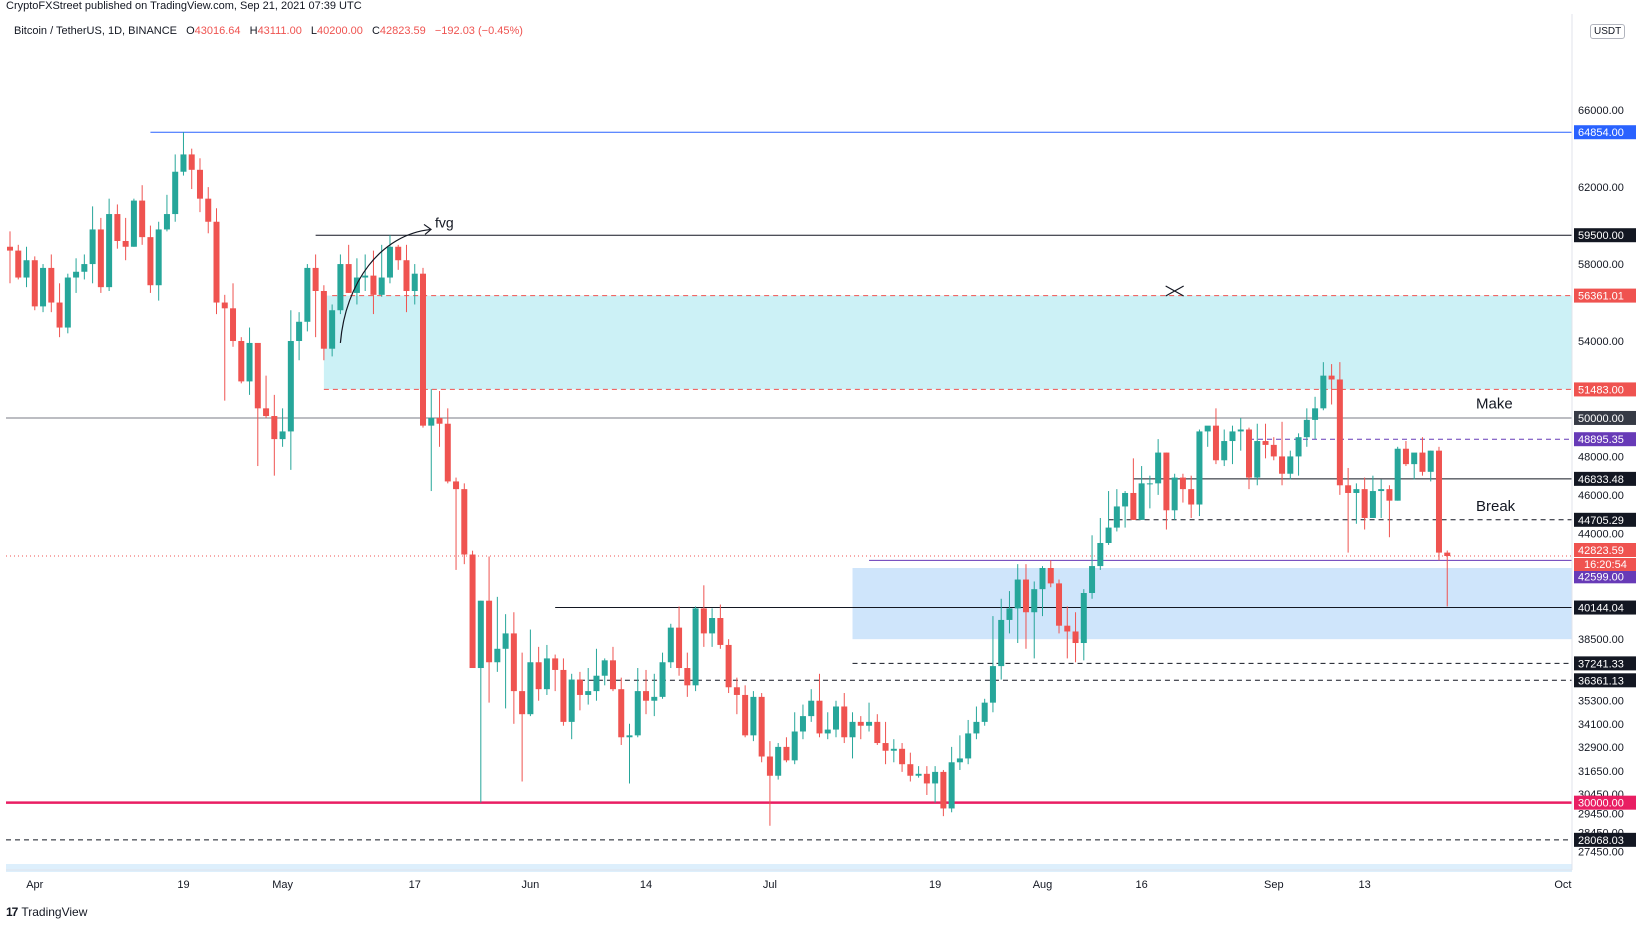 The width and height of the screenshot is (1644, 925). What do you see at coordinates (1605, 802) in the screenshot?
I see `price-badge-30000.00: 30000.00` at bounding box center [1605, 802].